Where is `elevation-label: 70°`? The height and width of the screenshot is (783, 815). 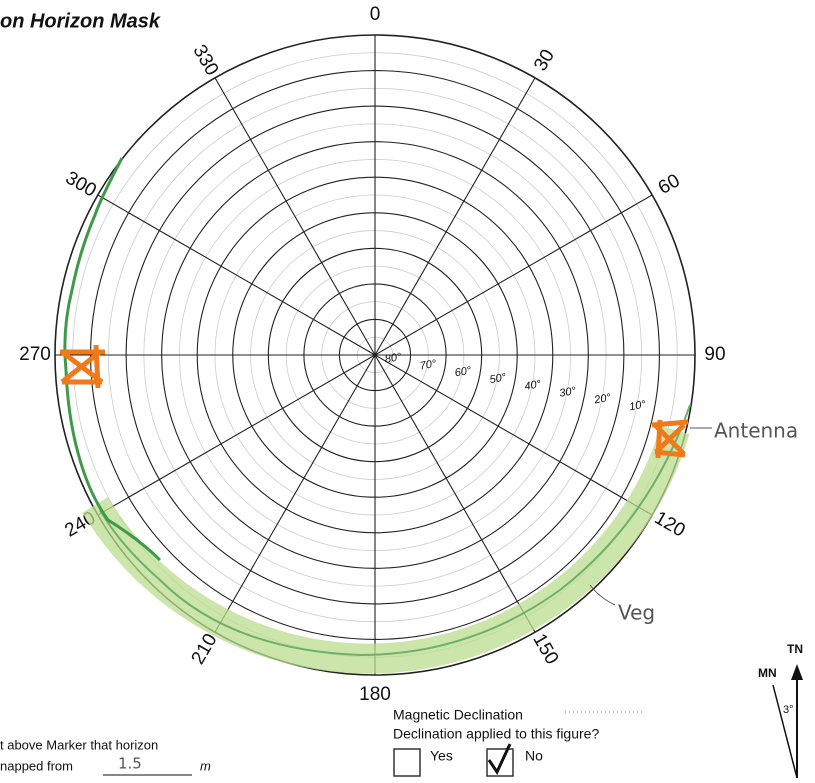 elevation-label: 70° is located at coordinates (428, 365).